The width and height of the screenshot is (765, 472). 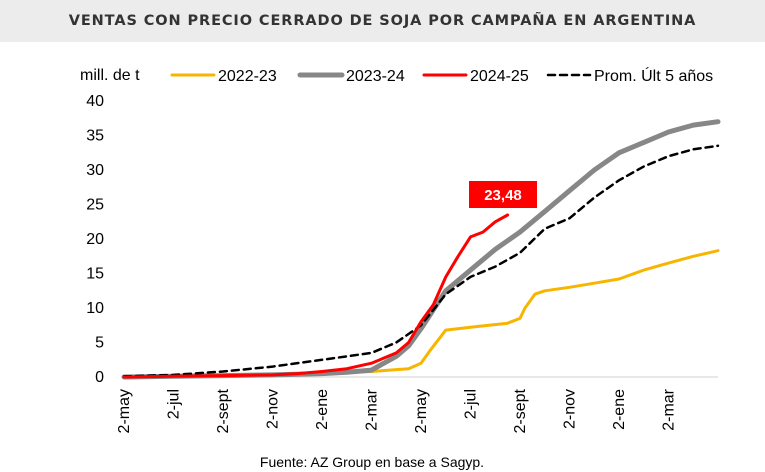 What do you see at coordinates (441, 75) in the screenshot?
I see `legend: 2022-23 2023-24 2024-25 Prom. Últ 5 años` at bounding box center [441, 75].